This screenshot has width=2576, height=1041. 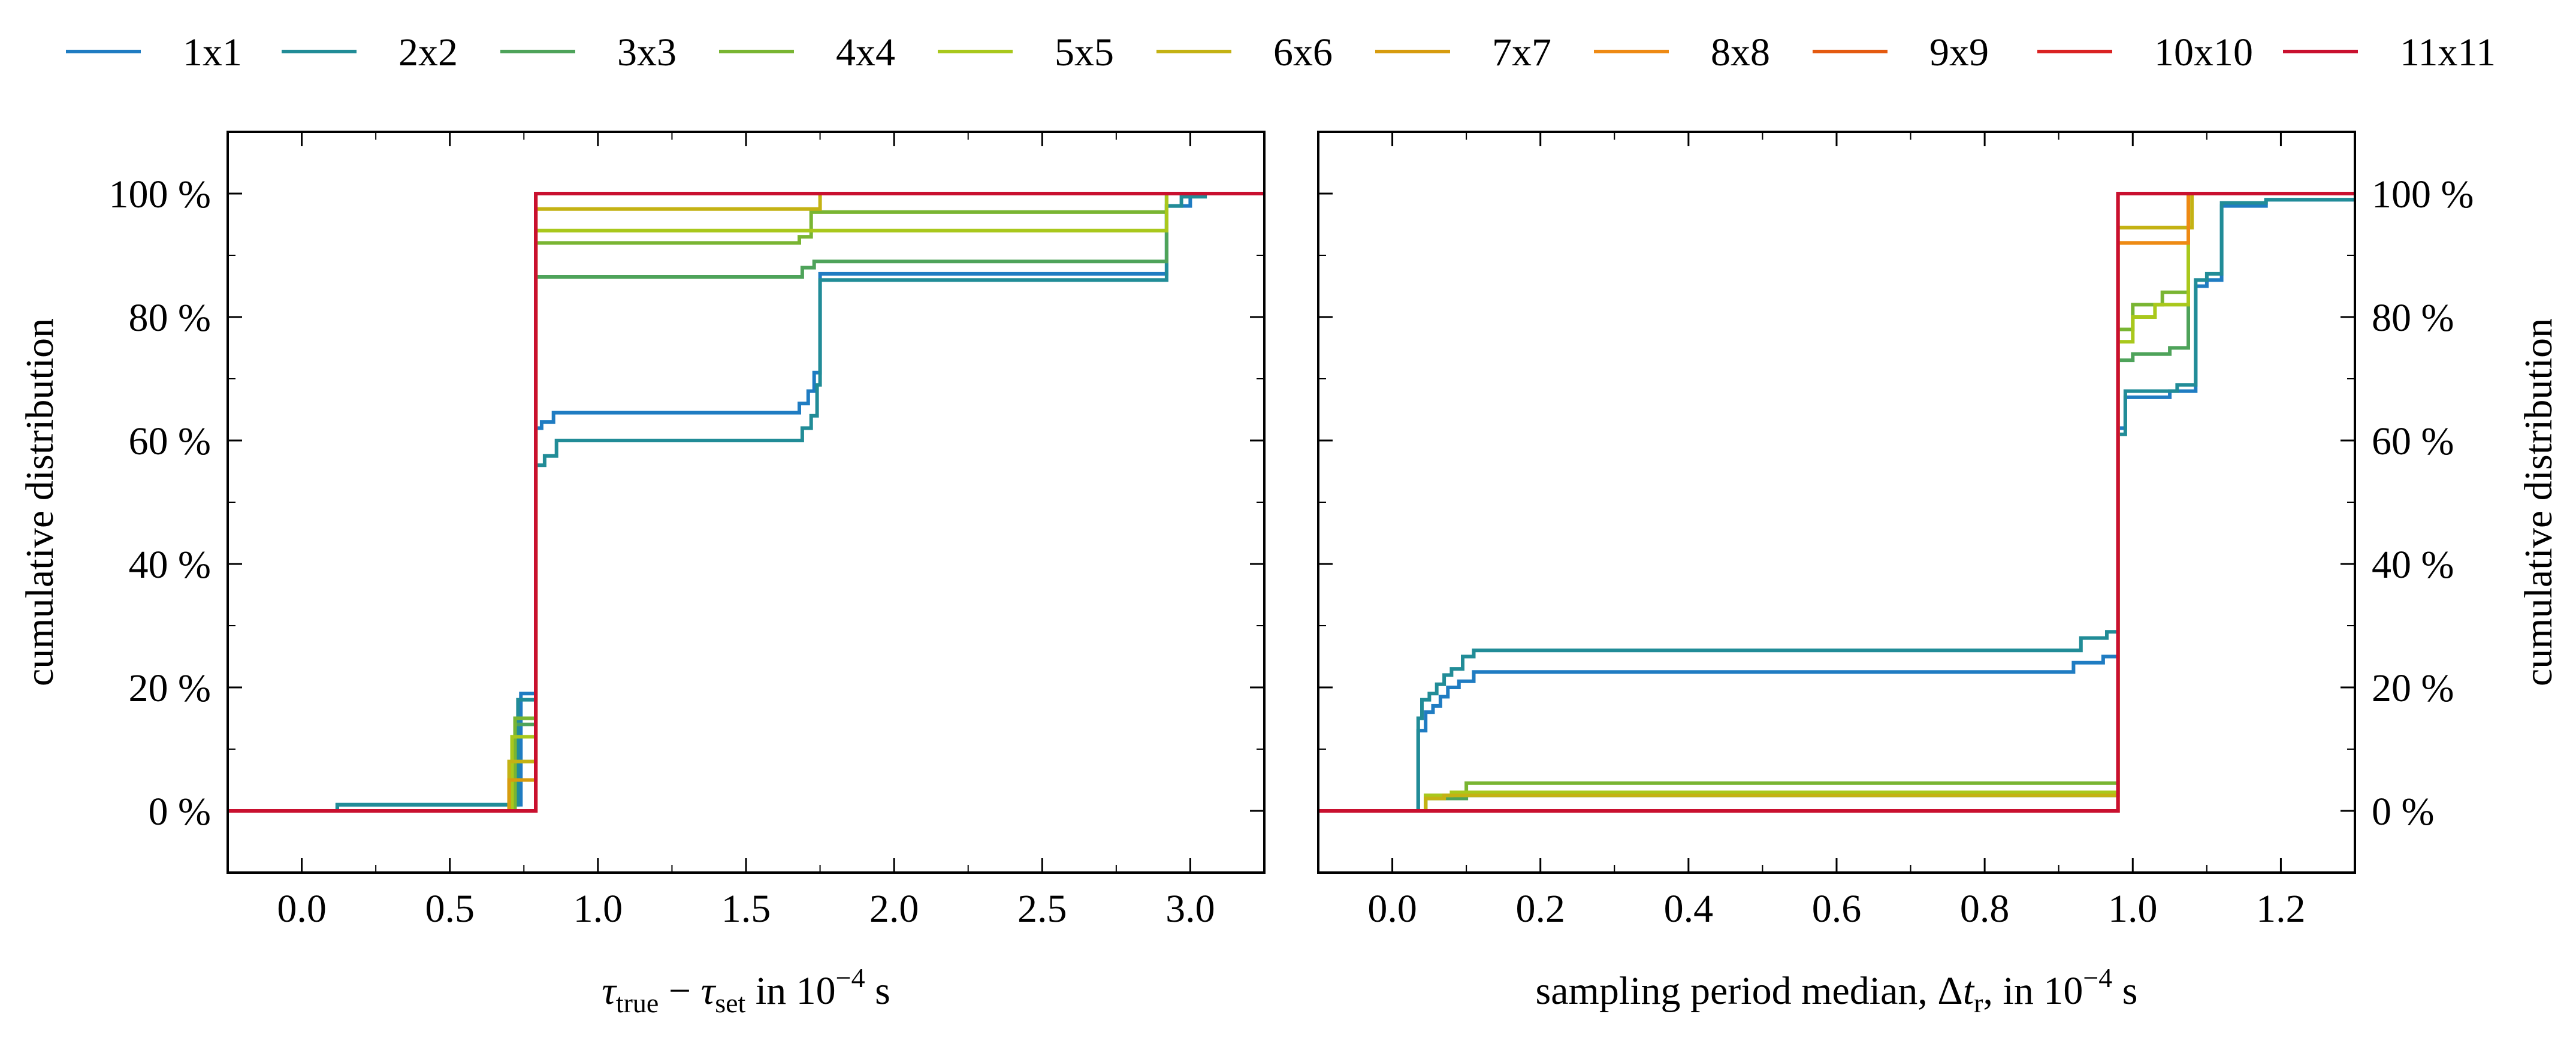 I want to click on right-y-tick-label: 60 %, so click(x=2413, y=441).